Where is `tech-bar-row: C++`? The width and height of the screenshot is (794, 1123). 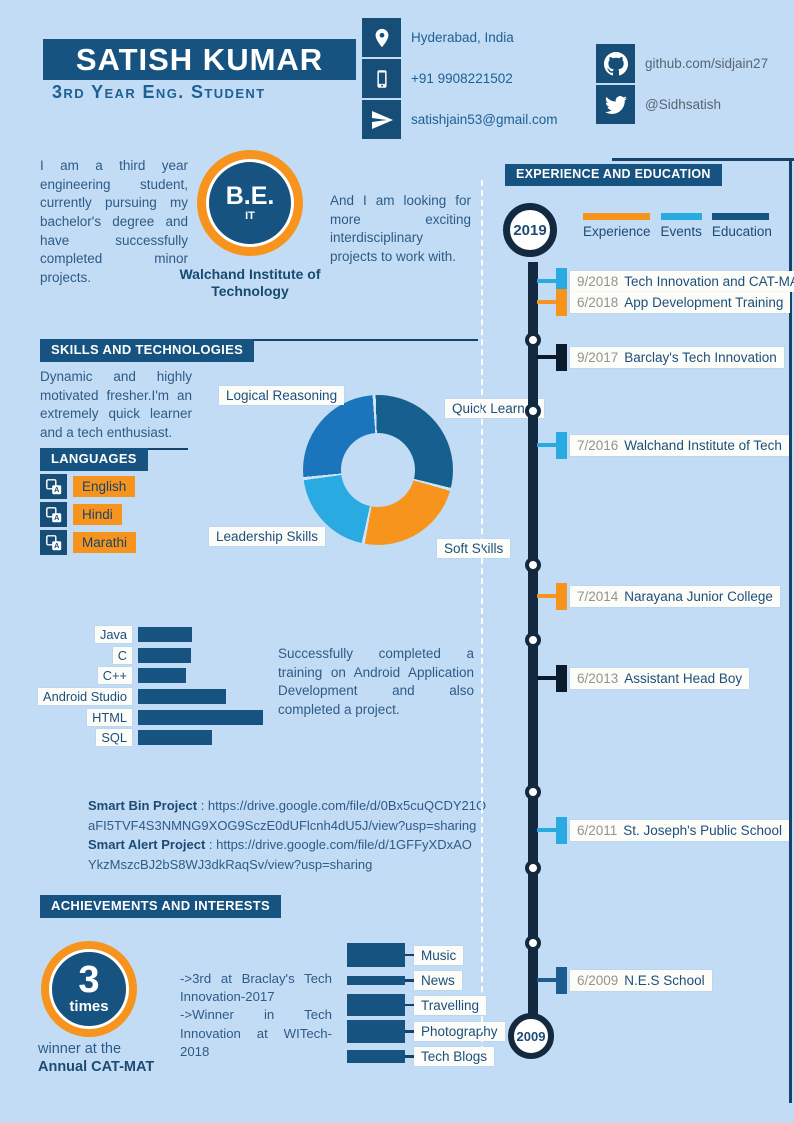
tech-bar-row: C++ is located at coordinates (151, 675).